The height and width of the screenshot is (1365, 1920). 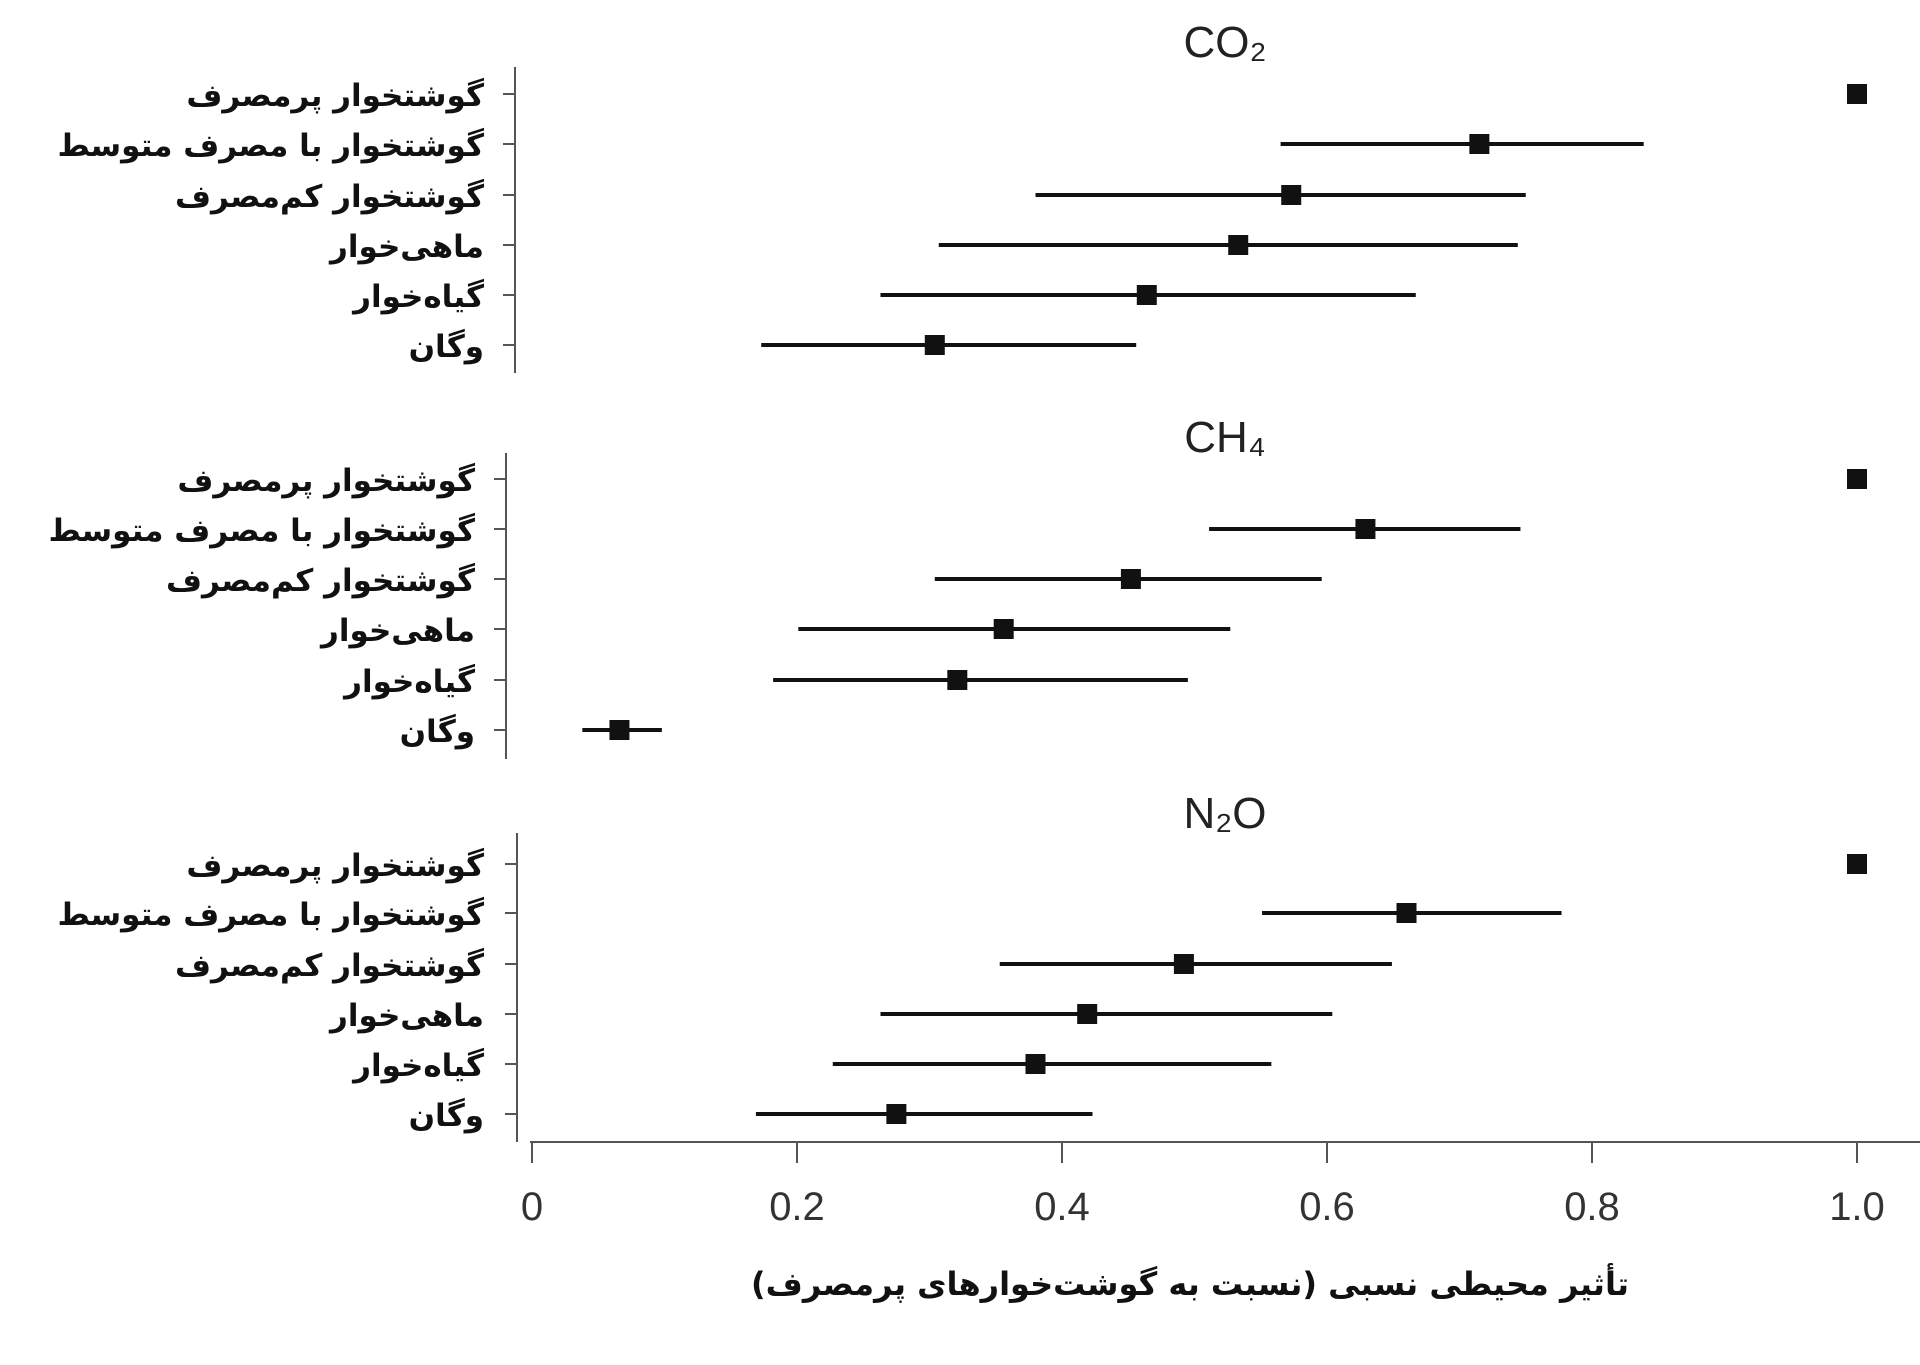 What do you see at coordinates (1592, 1207) in the screenshot?
I see `x-tick-label: 0.8` at bounding box center [1592, 1207].